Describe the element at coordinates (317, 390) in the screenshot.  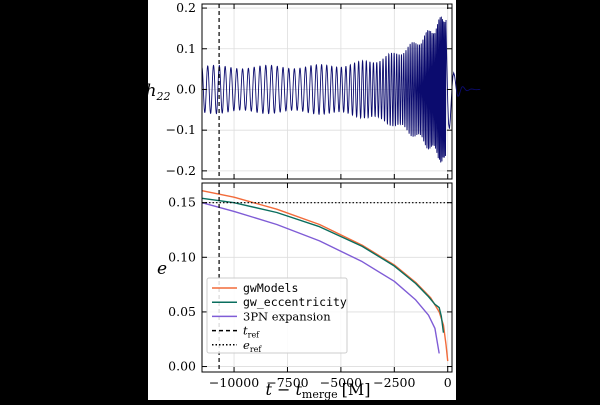
I see `x-axis-label: t − tmerge [M]` at that location.